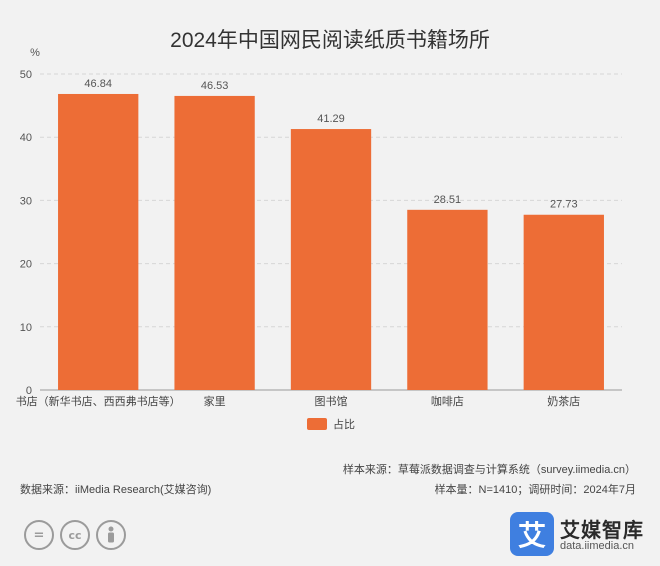  Describe the element at coordinates (98, 401) in the screenshot. I see `x-tick-label: 书店（新华书店、西西弗书店等）` at that location.